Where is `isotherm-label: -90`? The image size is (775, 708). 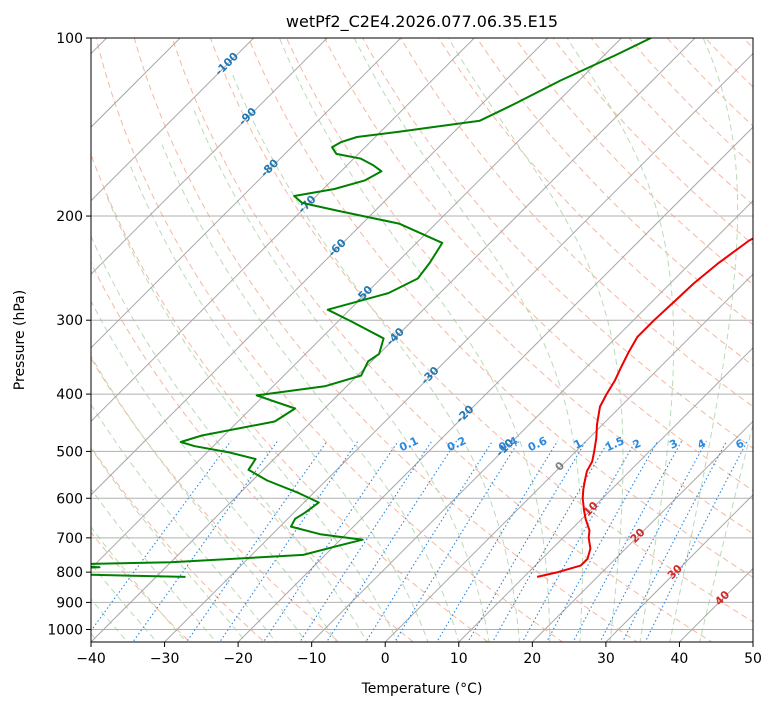 isotherm-label: -90 is located at coordinates (247, 116).